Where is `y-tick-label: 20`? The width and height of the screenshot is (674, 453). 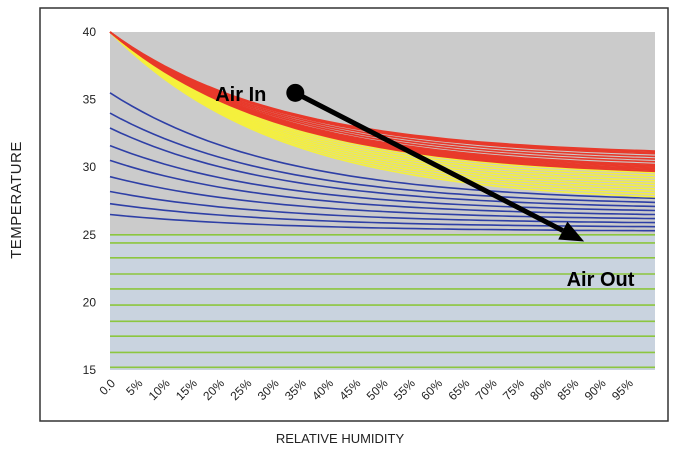
y-tick-label: 20 is located at coordinates (90, 302).